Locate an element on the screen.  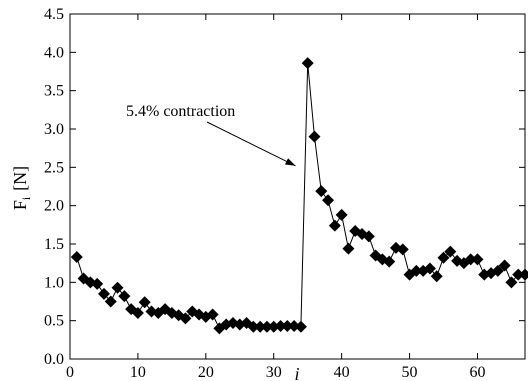
x-tick-label: 20 is located at coordinates (206, 372).